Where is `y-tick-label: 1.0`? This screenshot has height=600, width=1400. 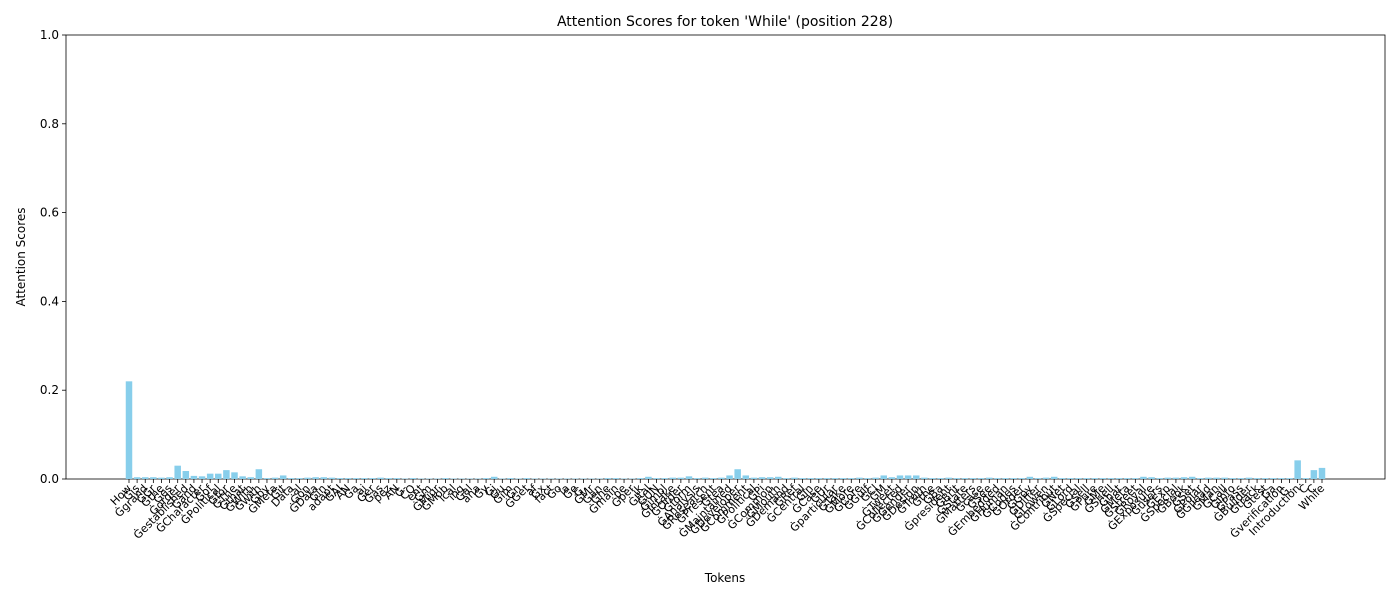 y-tick-label: 1.0 is located at coordinates (49, 35).